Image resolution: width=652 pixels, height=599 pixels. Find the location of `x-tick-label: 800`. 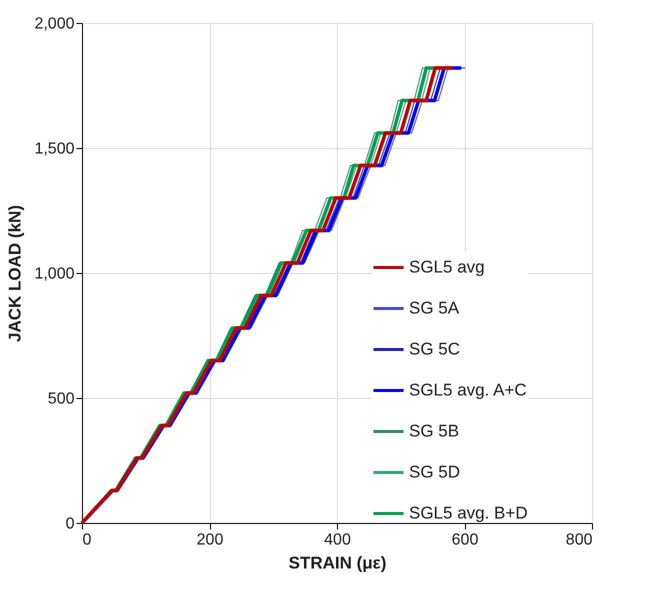

x-tick-label: 800 is located at coordinates (579, 540).